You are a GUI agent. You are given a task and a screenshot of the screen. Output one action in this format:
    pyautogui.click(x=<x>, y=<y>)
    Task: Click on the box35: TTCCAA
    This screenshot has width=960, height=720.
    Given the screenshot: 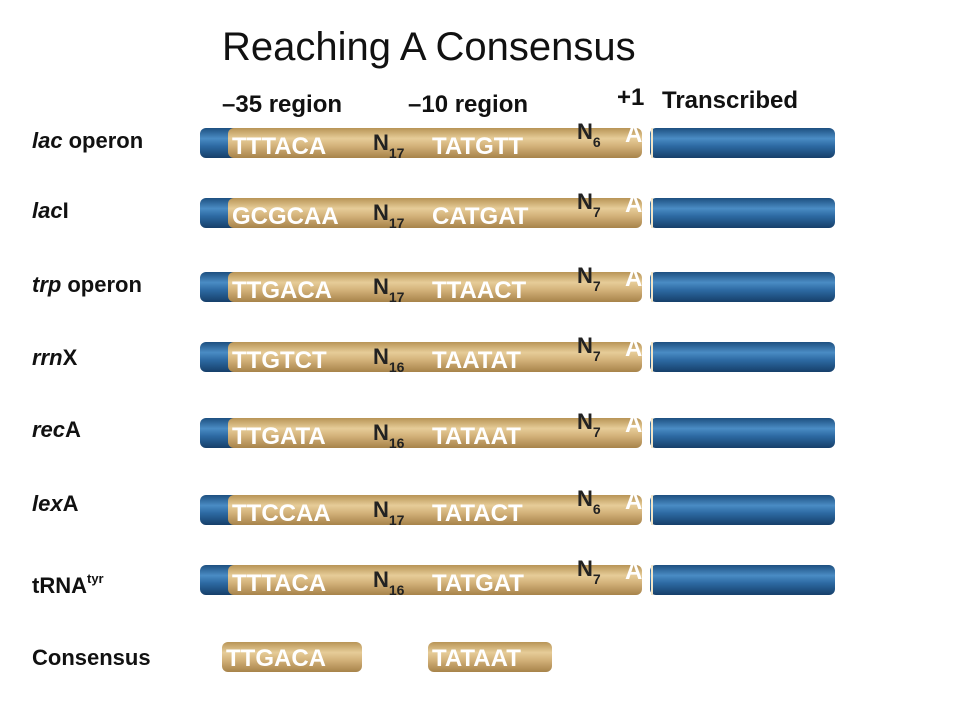 What is the action you would take?
    pyautogui.click(x=281, y=513)
    